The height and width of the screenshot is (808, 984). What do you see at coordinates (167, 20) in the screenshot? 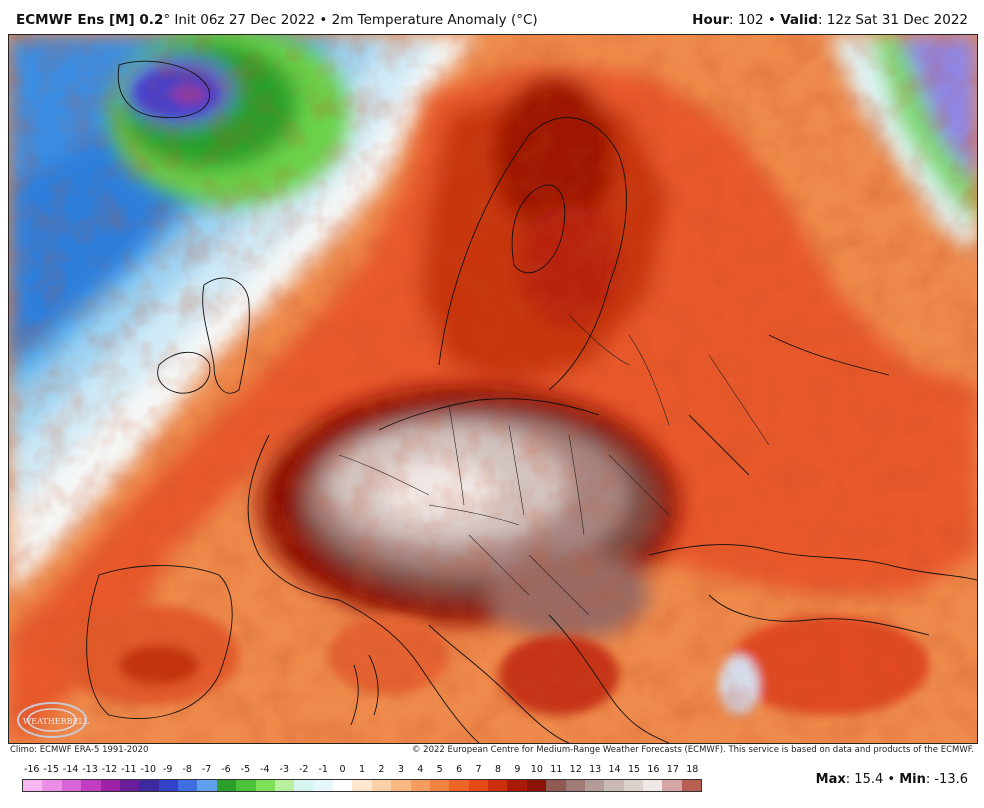
I see `degree-symbol: °` at bounding box center [167, 20].